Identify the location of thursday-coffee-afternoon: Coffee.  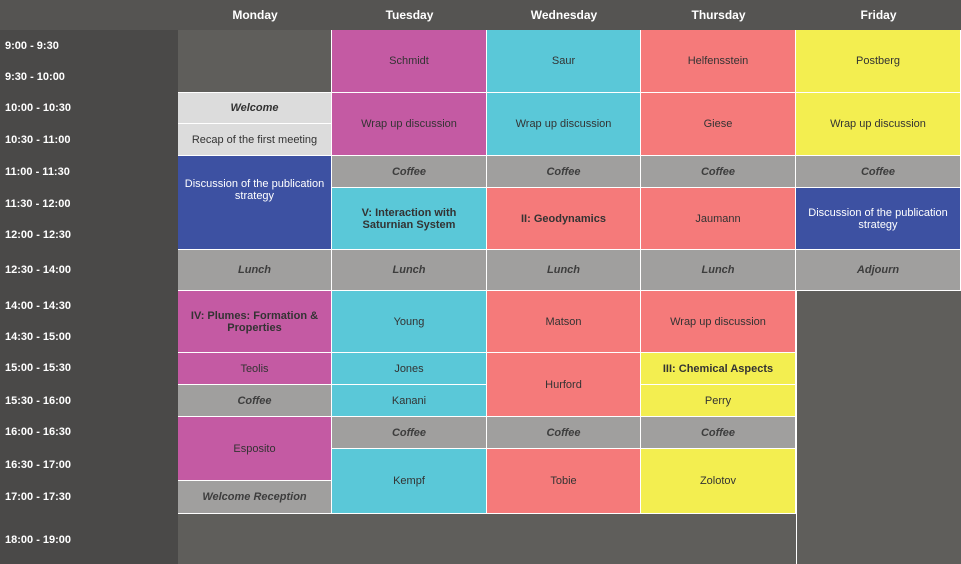
(718, 433).